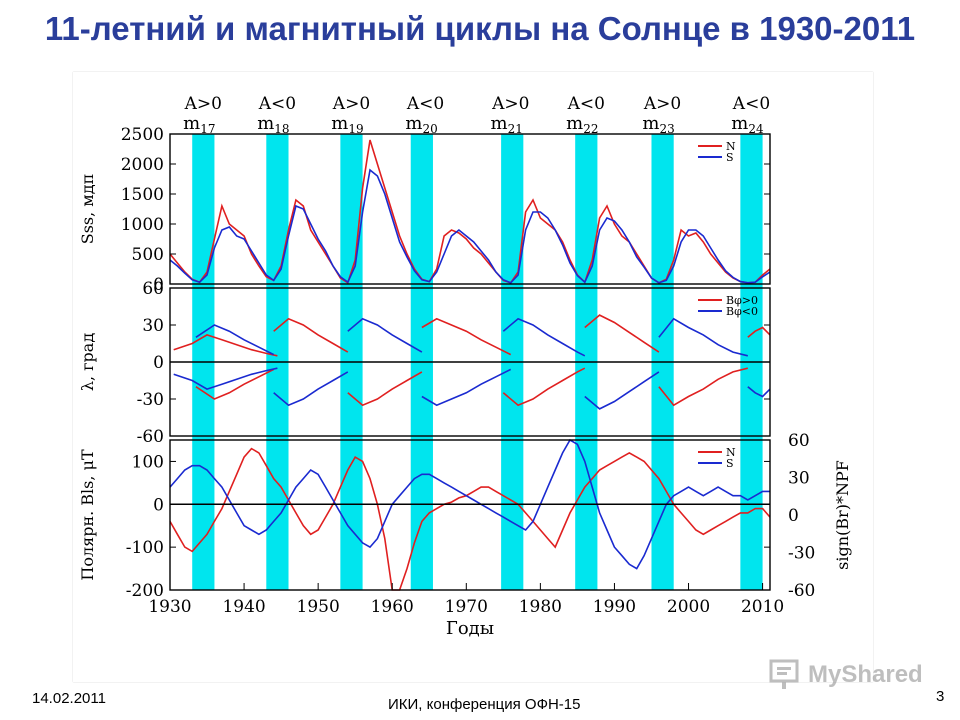 The image size is (960, 720). Describe the element at coordinates (666, 129) in the screenshot. I see `cycle-subscript-6: 23` at that location.